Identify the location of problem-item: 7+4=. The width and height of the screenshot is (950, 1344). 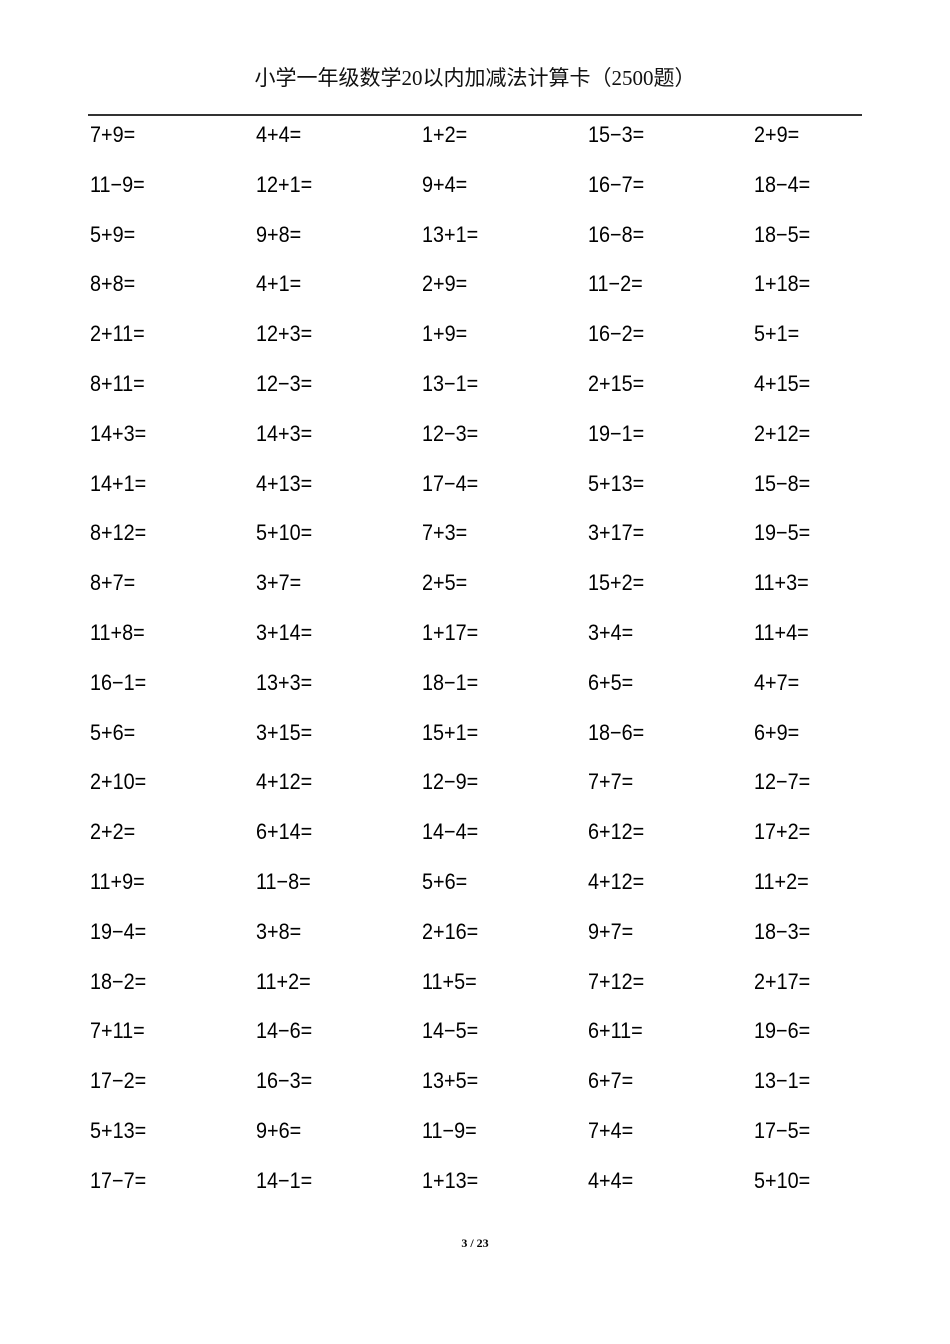
(611, 1130).